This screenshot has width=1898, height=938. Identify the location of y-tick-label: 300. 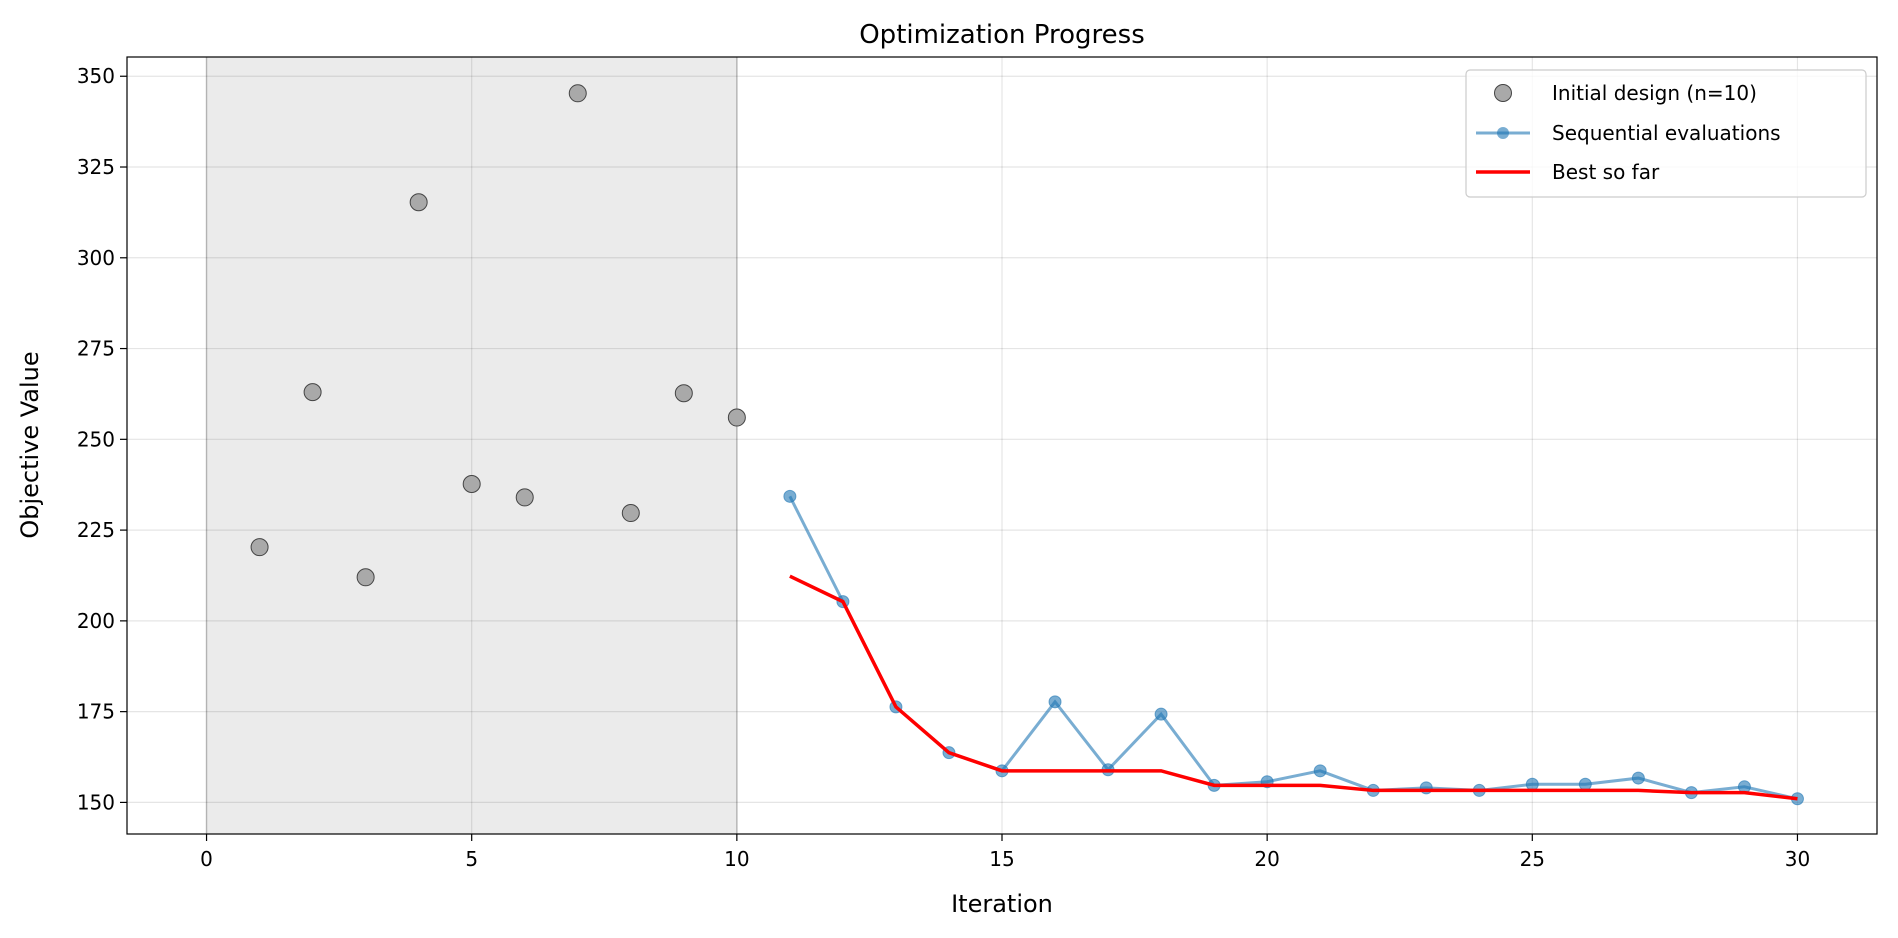
(96, 258).